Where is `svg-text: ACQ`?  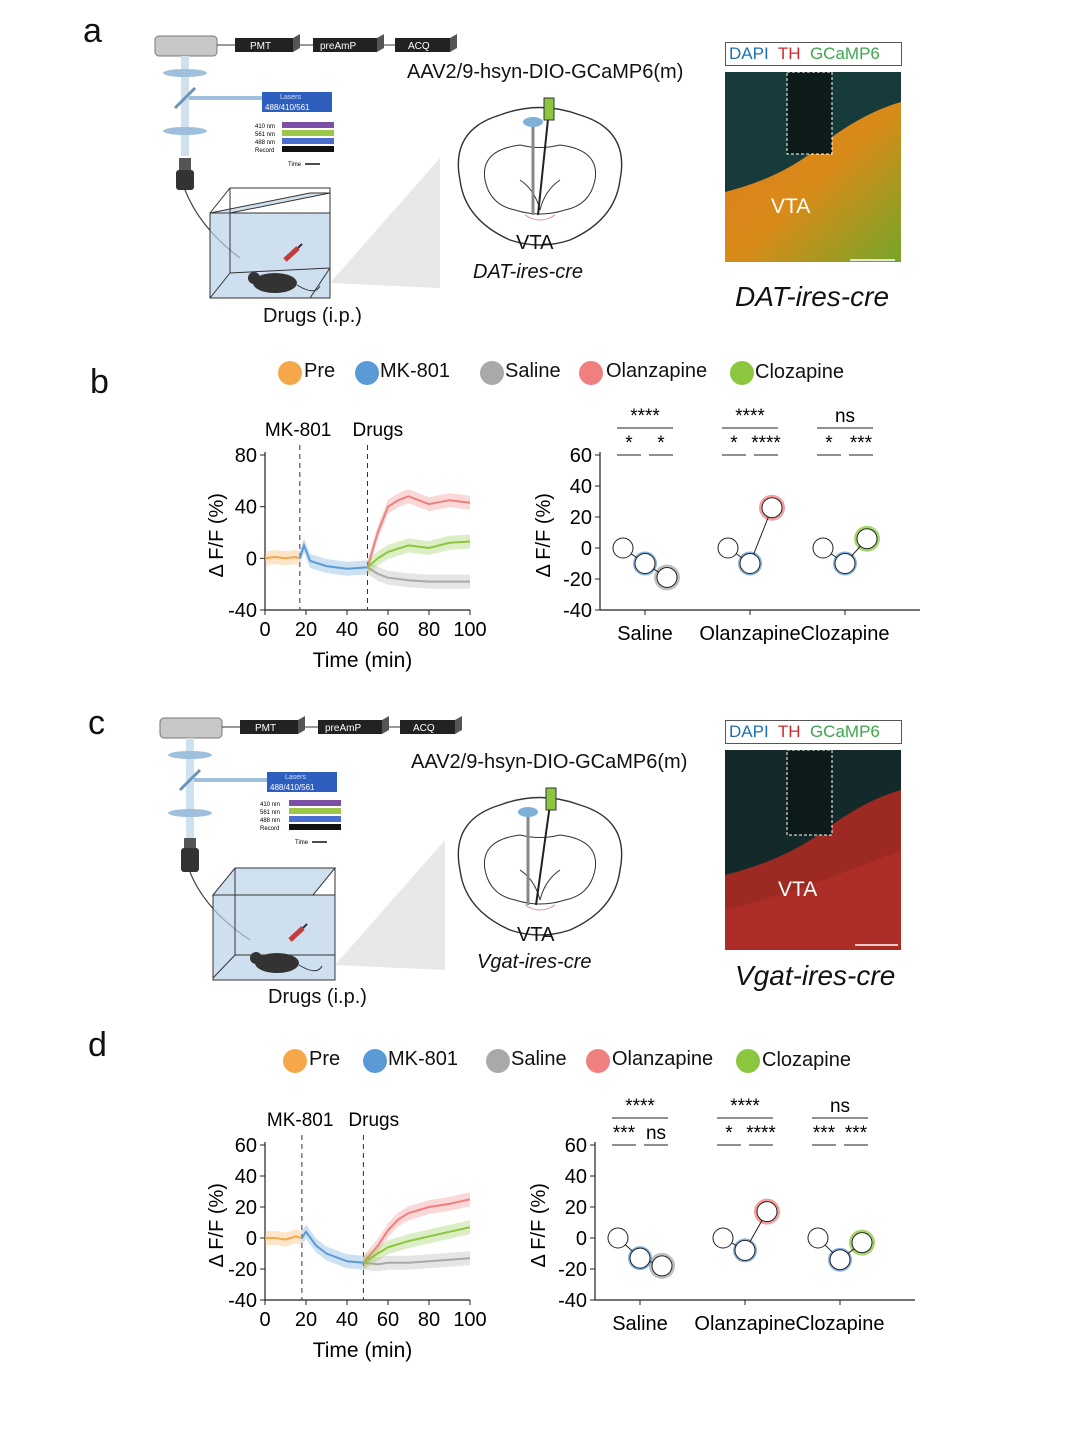 svg-text: ACQ is located at coordinates (419, 46).